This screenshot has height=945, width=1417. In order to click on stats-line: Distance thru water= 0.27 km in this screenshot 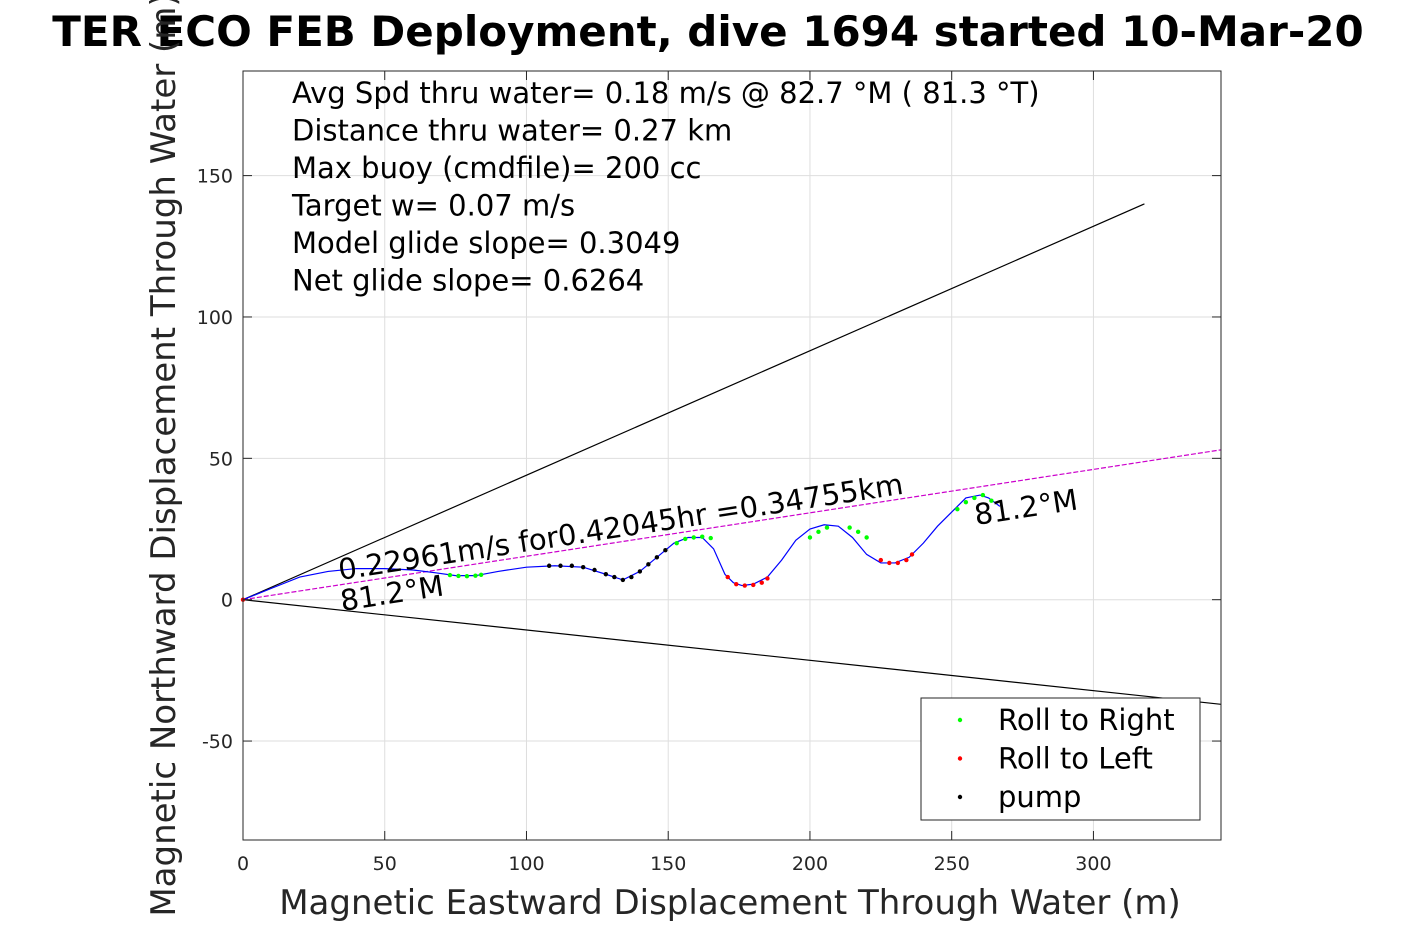, I will do `click(512, 131)`.